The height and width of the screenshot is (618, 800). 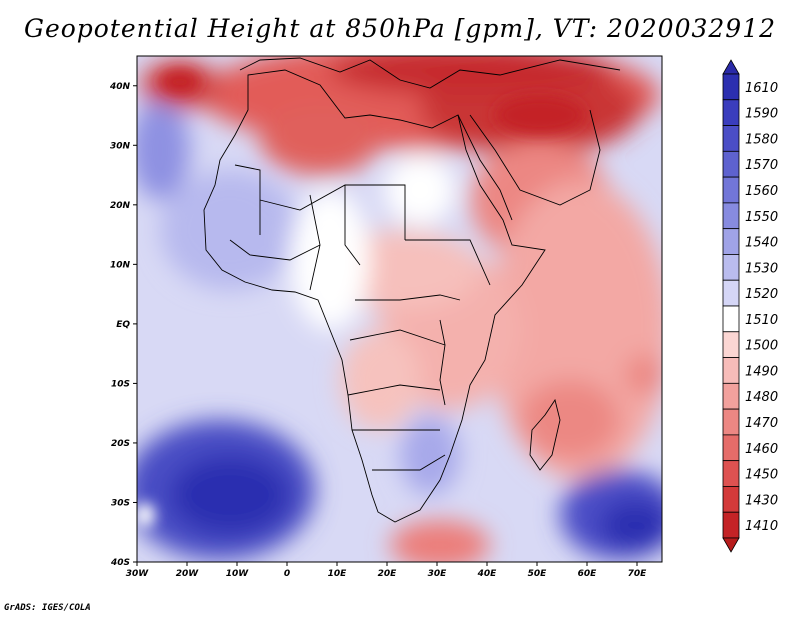 What do you see at coordinates (188, 574) in the screenshot?
I see `x-tick-label: 20W` at bounding box center [188, 574].